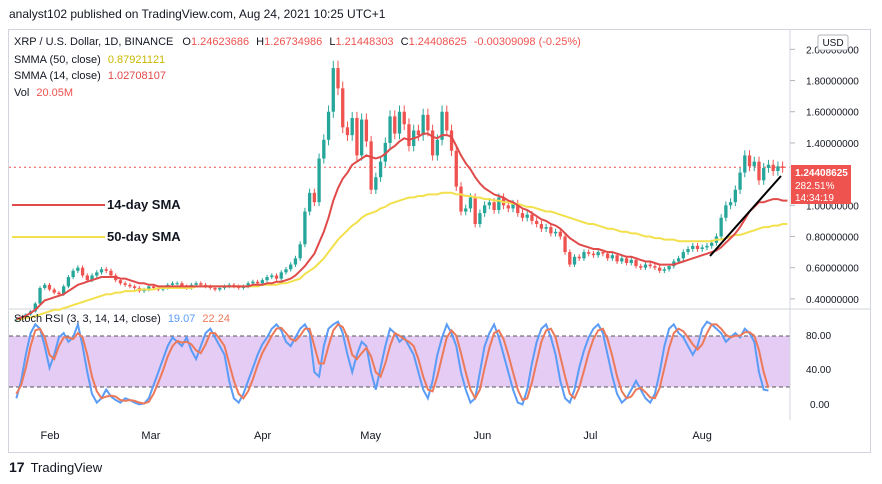 The width and height of the screenshot is (882, 484). Describe the element at coordinates (821, 173) in the screenshot. I see `price-tag-price: 1.24408625` at that location.